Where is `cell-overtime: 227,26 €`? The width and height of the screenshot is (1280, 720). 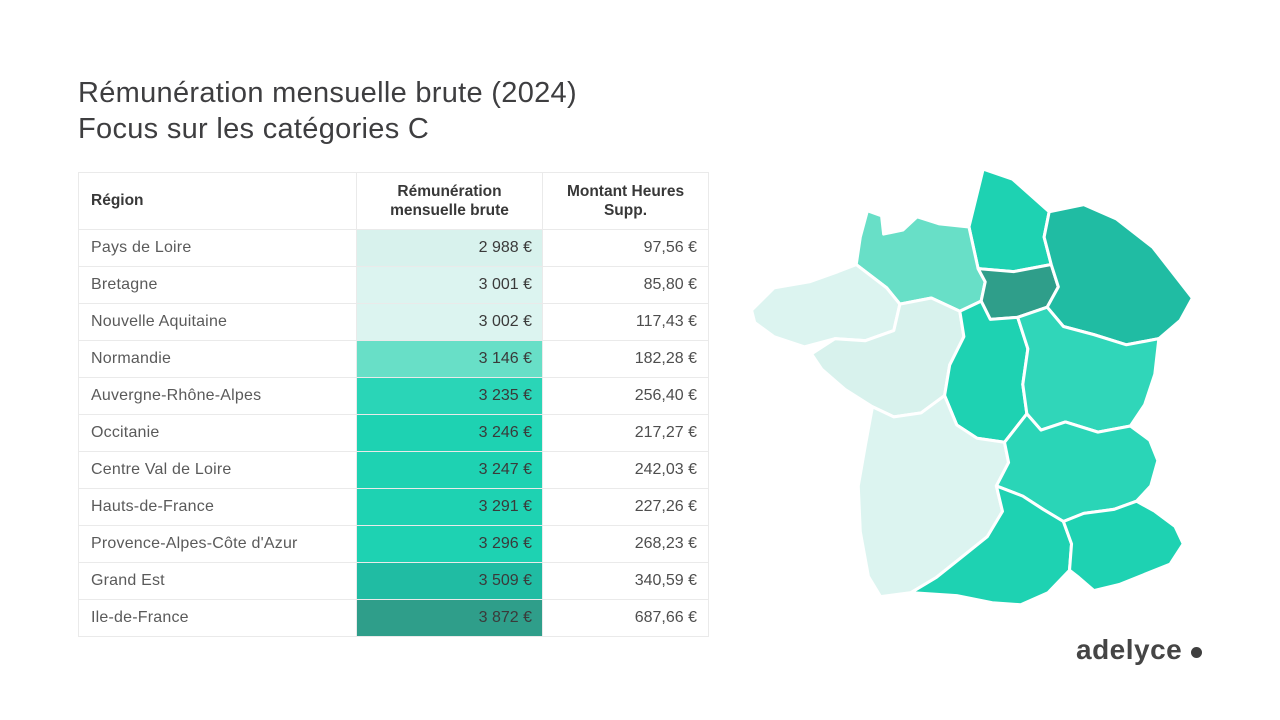
cell-overtime: 227,26 € is located at coordinates (625, 507).